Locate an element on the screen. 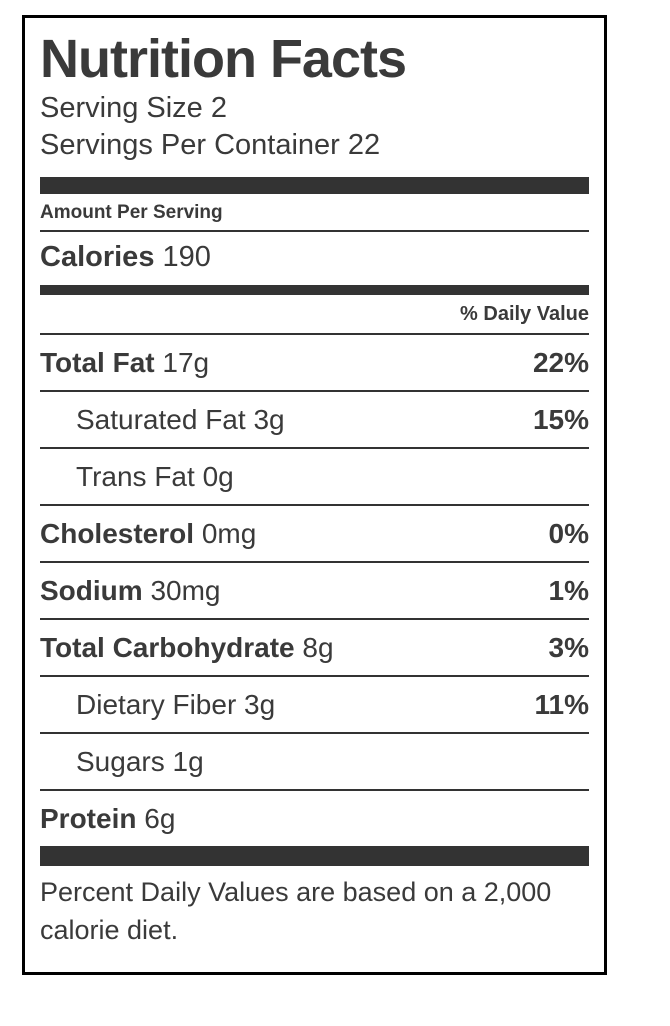 This screenshot has height=1026, width=670. nutrient-row-trans-fat: Trans Fat 0g is located at coordinates (314, 478).